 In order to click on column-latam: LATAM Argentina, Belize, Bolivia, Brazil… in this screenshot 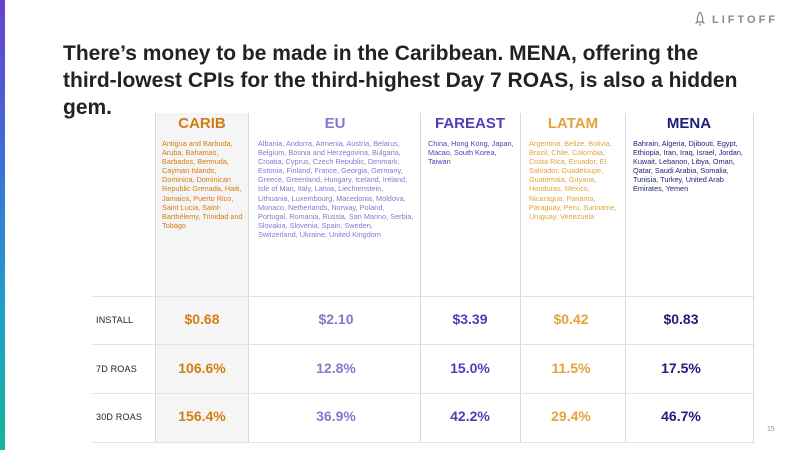, I will do `click(573, 205)`.